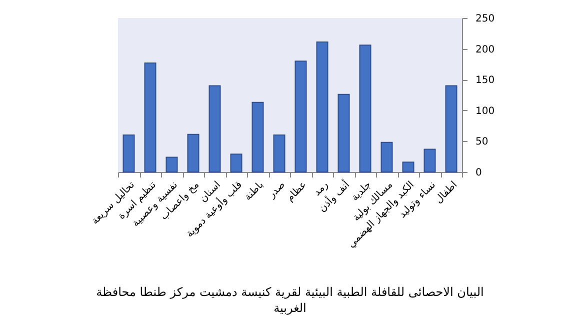 The width and height of the screenshot is (564, 321). What do you see at coordinates (446, 193) in the screenshot?
I see `x-tick-label: اطفال` at bounding box center [446, 193].